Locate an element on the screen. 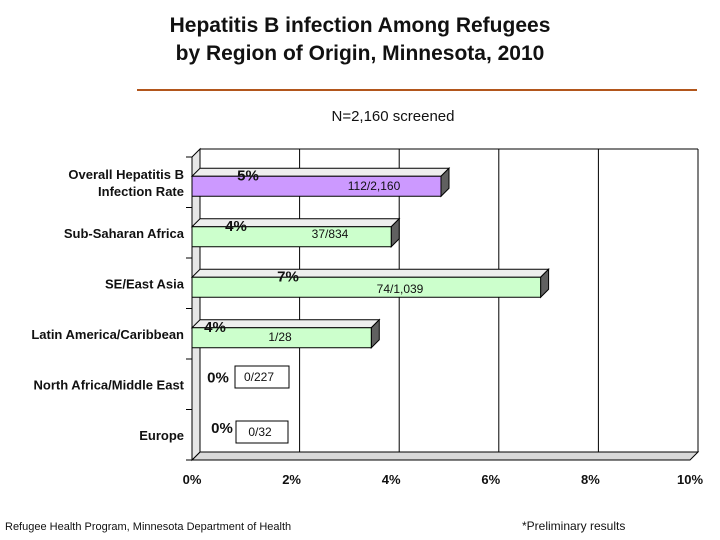 This screenshot has width=720, height=540. category-label: SE/East Asia is located at coordinates (145, 283).